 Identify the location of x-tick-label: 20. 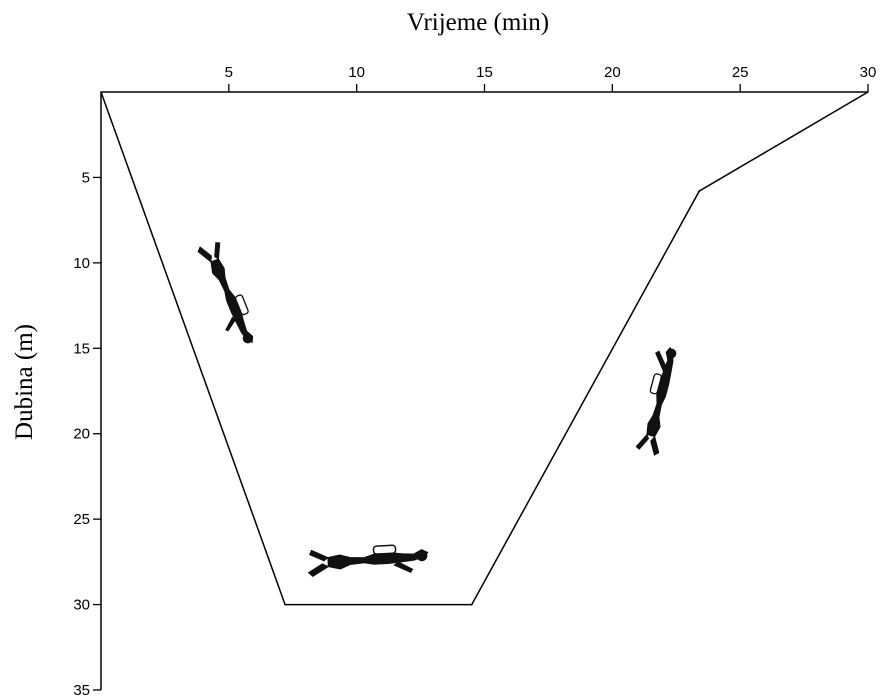
(612, 72).